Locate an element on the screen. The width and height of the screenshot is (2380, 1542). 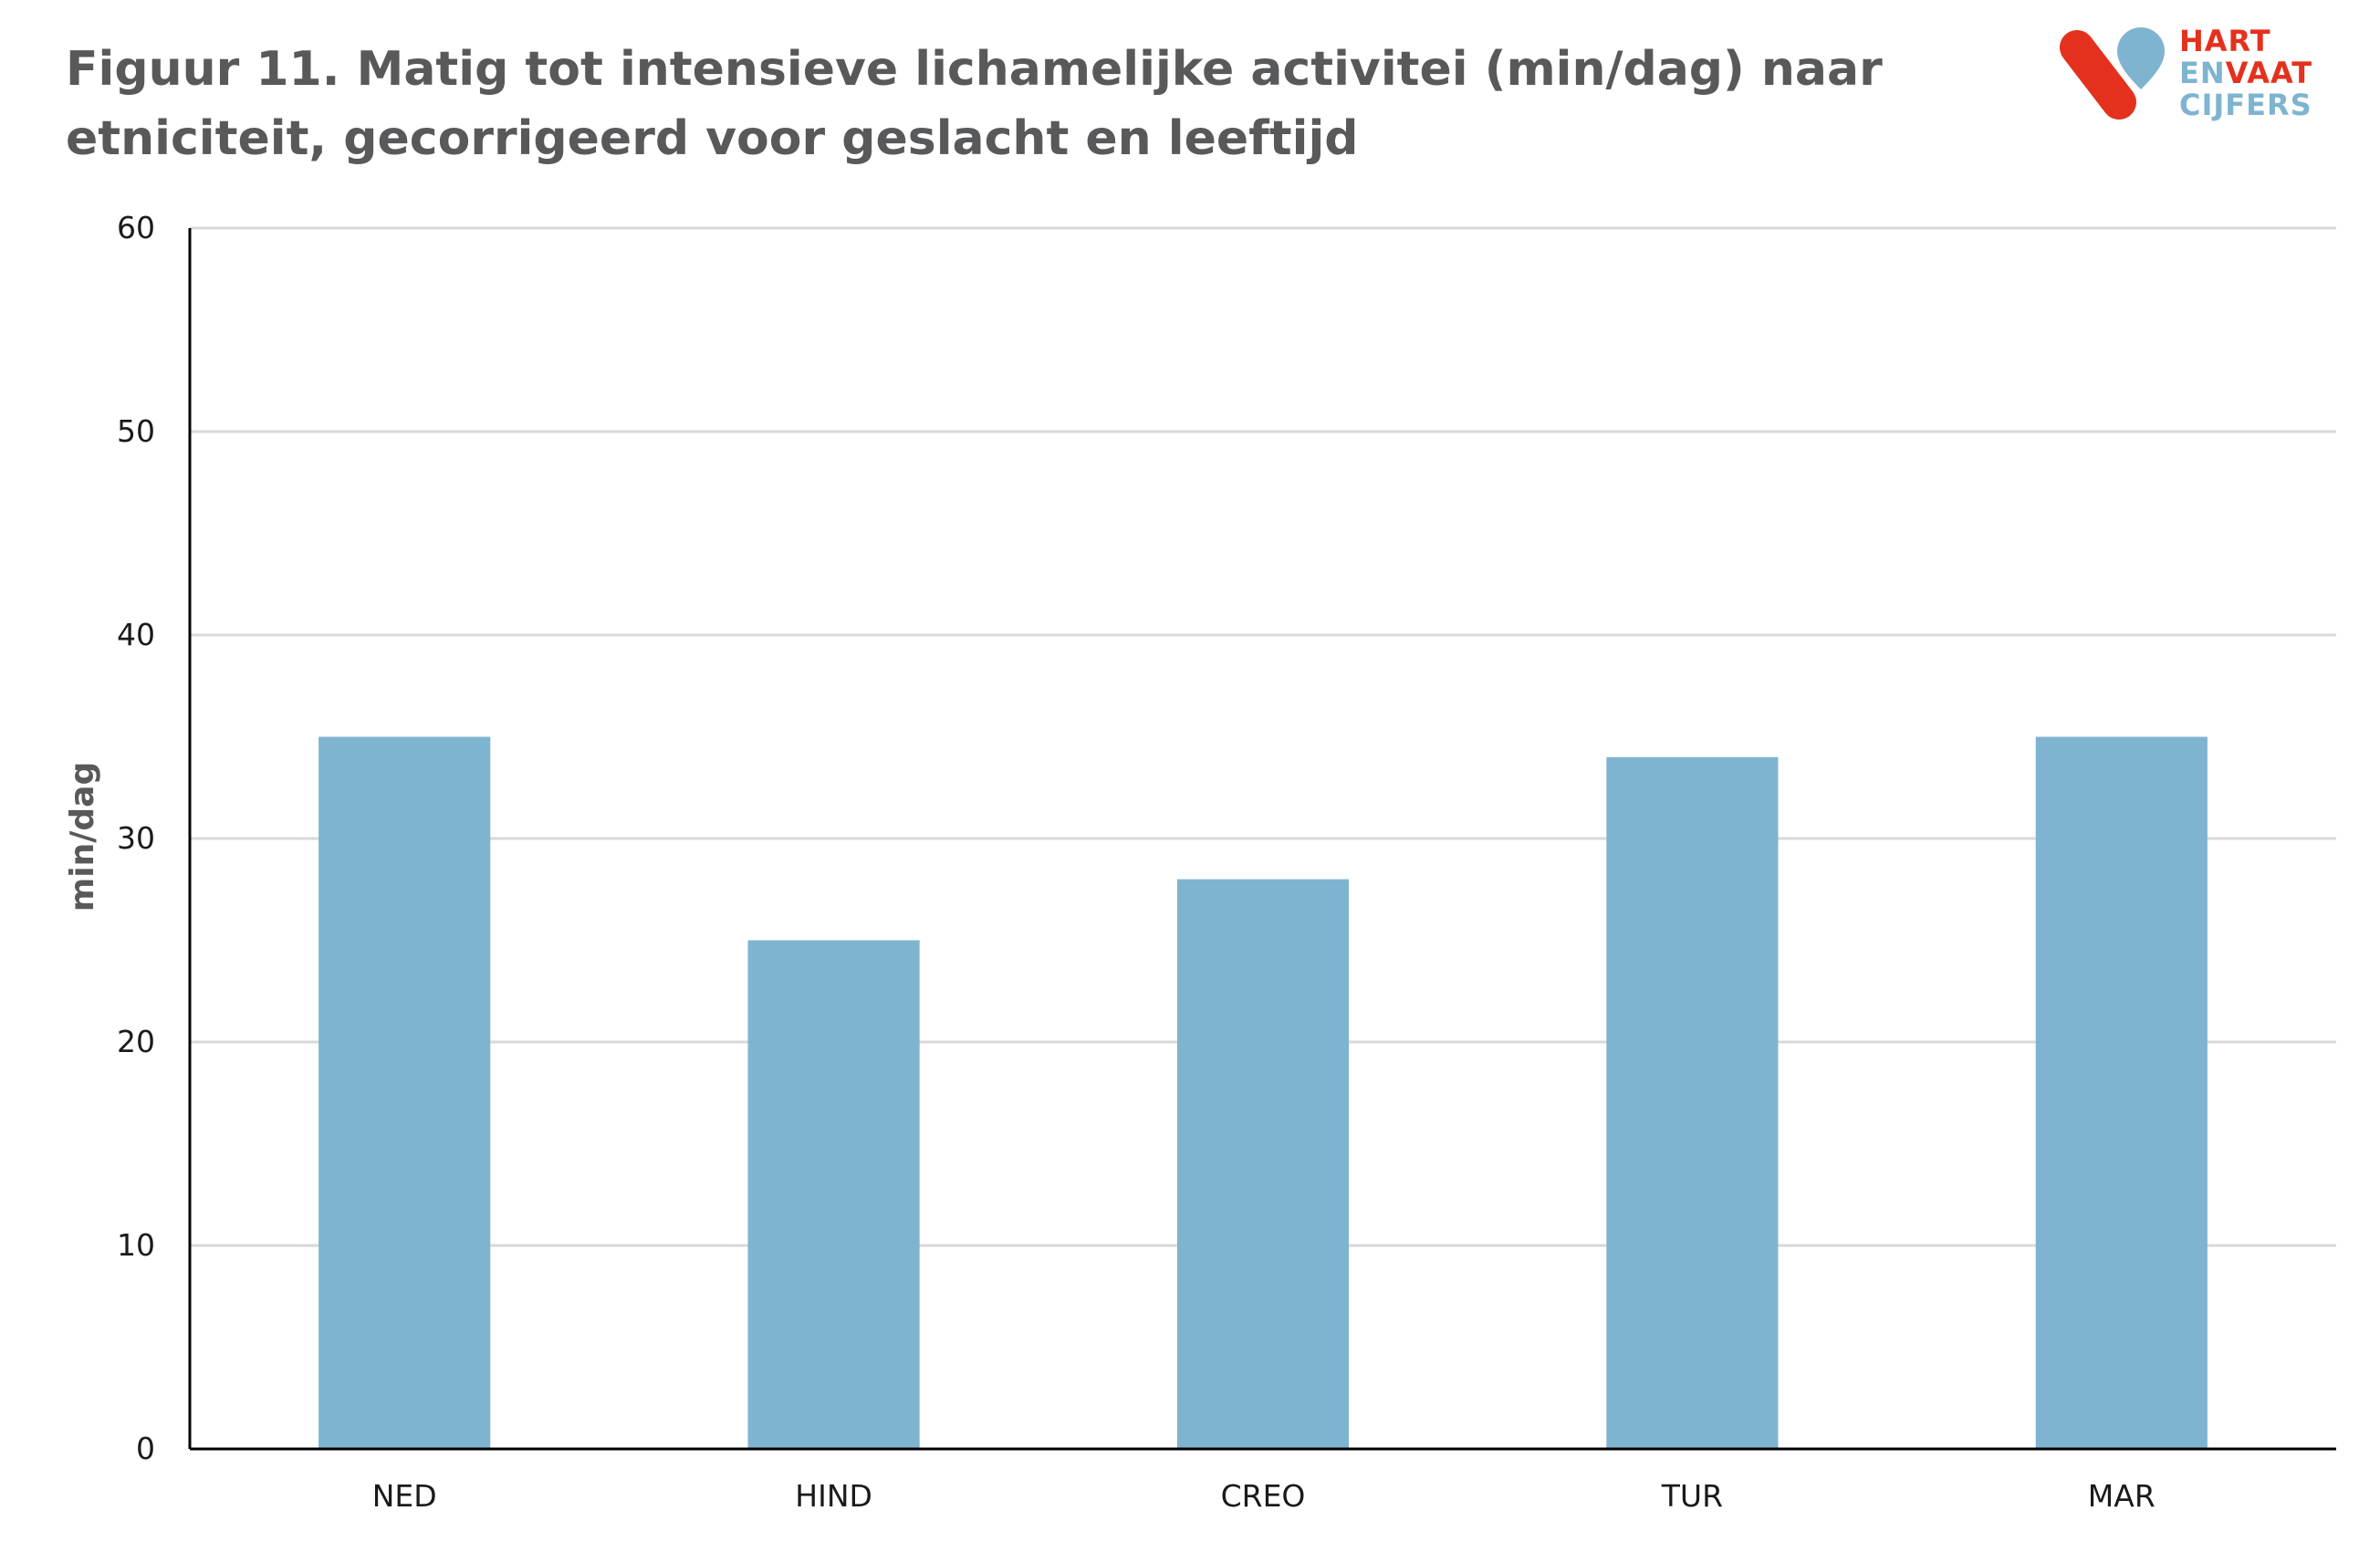
y-tick-labels: 0 10 20 30 40 50 60 is located at coordinates (136, 838).